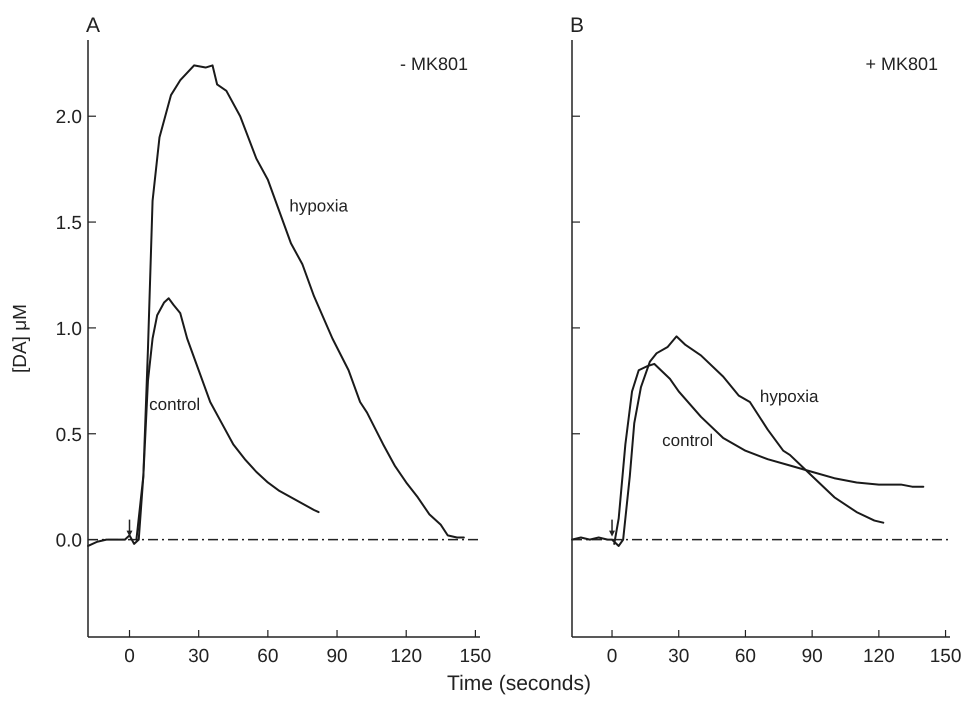 The height and width of the screenshot is (702, 967). Describe the element at coordinates (69, 435) in the screenshot. I see `y-tick-label: 0.5` at that location.